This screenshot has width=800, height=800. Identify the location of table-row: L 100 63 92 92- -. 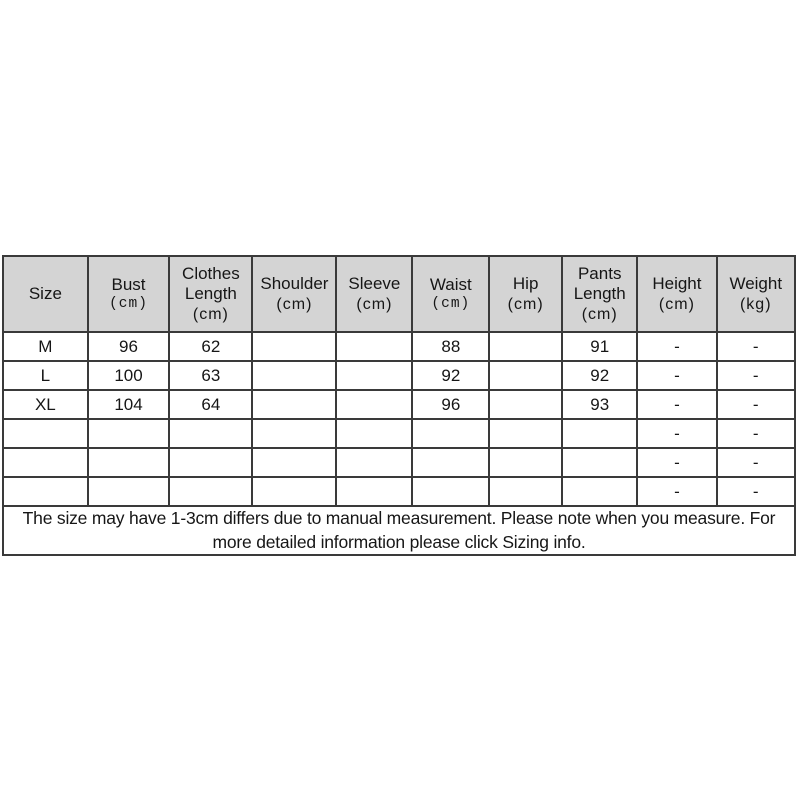
(399, 375).